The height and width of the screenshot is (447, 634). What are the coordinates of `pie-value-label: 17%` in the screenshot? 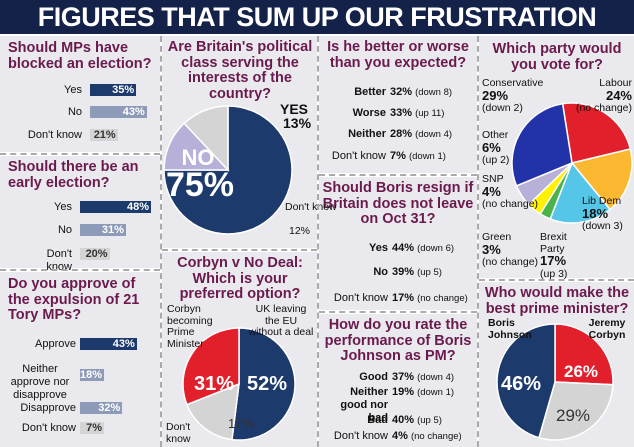 It's located at (241, 423).